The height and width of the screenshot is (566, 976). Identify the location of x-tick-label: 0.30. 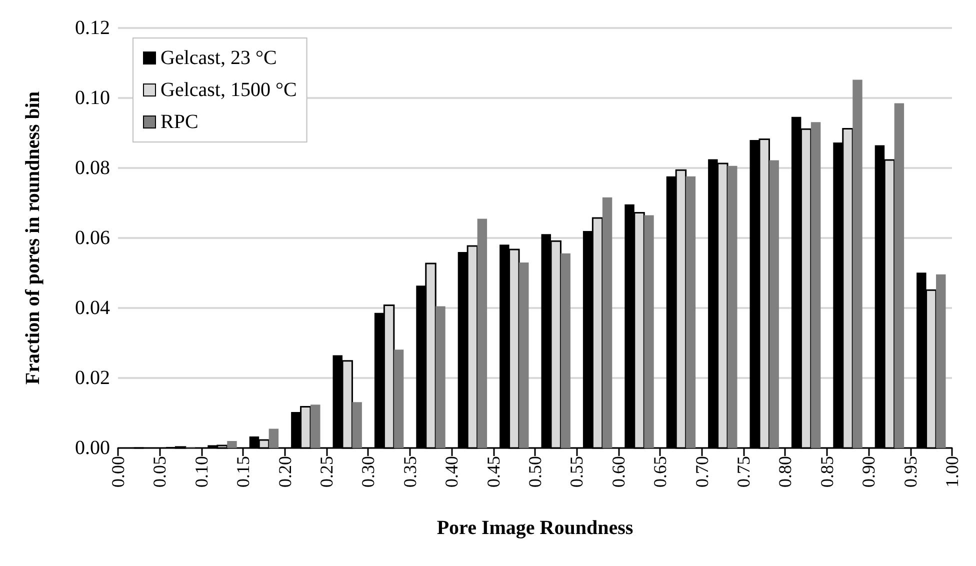
(368, 472).